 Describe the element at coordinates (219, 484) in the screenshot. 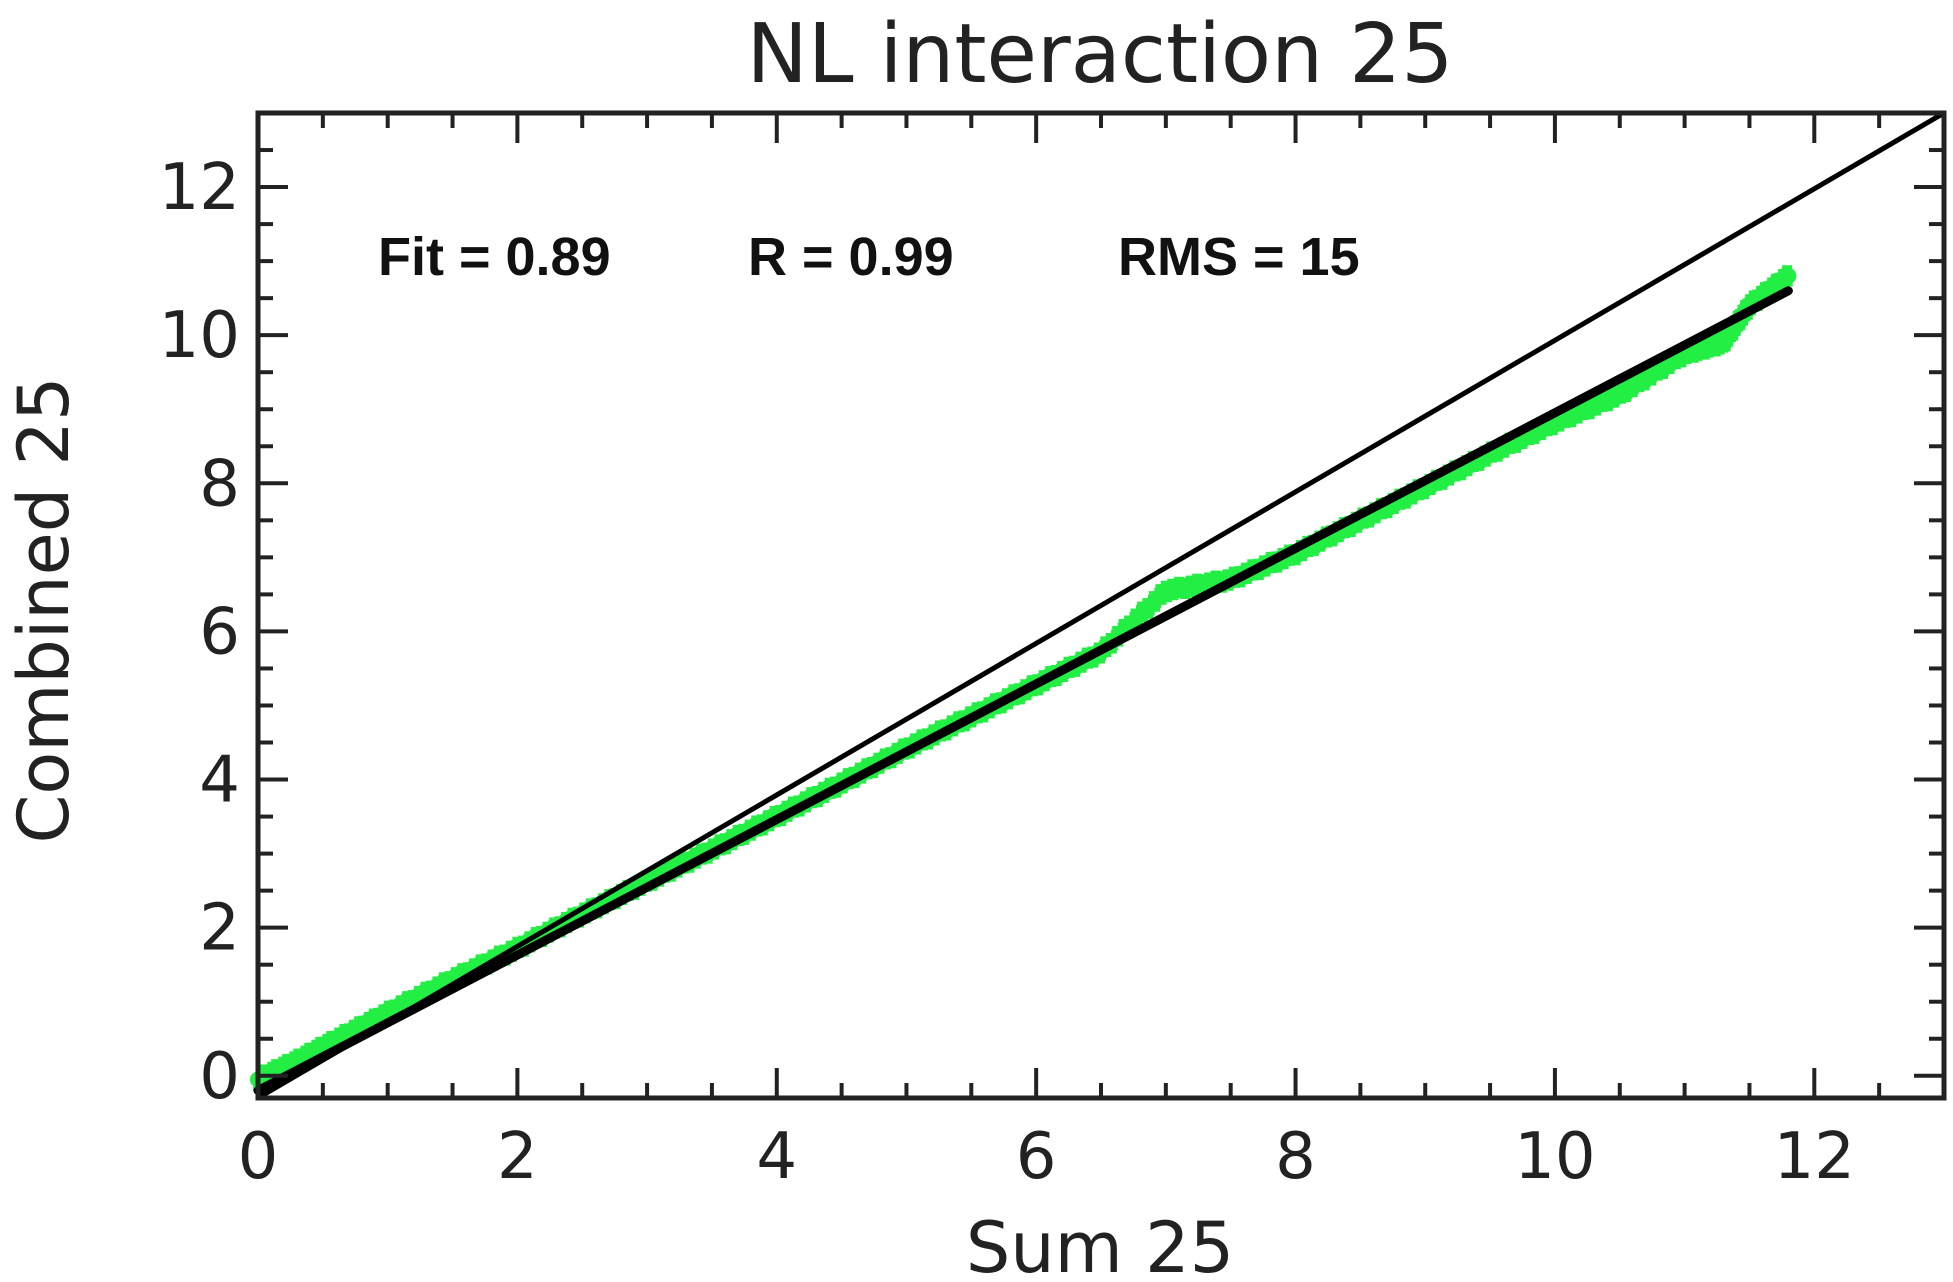

I see `y-tick-label: 8` at that location.